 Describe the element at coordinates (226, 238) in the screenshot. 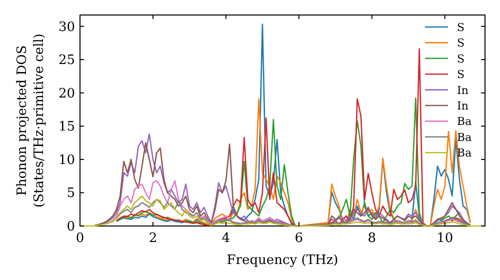

I see `x-tick-label: 4` at that location.